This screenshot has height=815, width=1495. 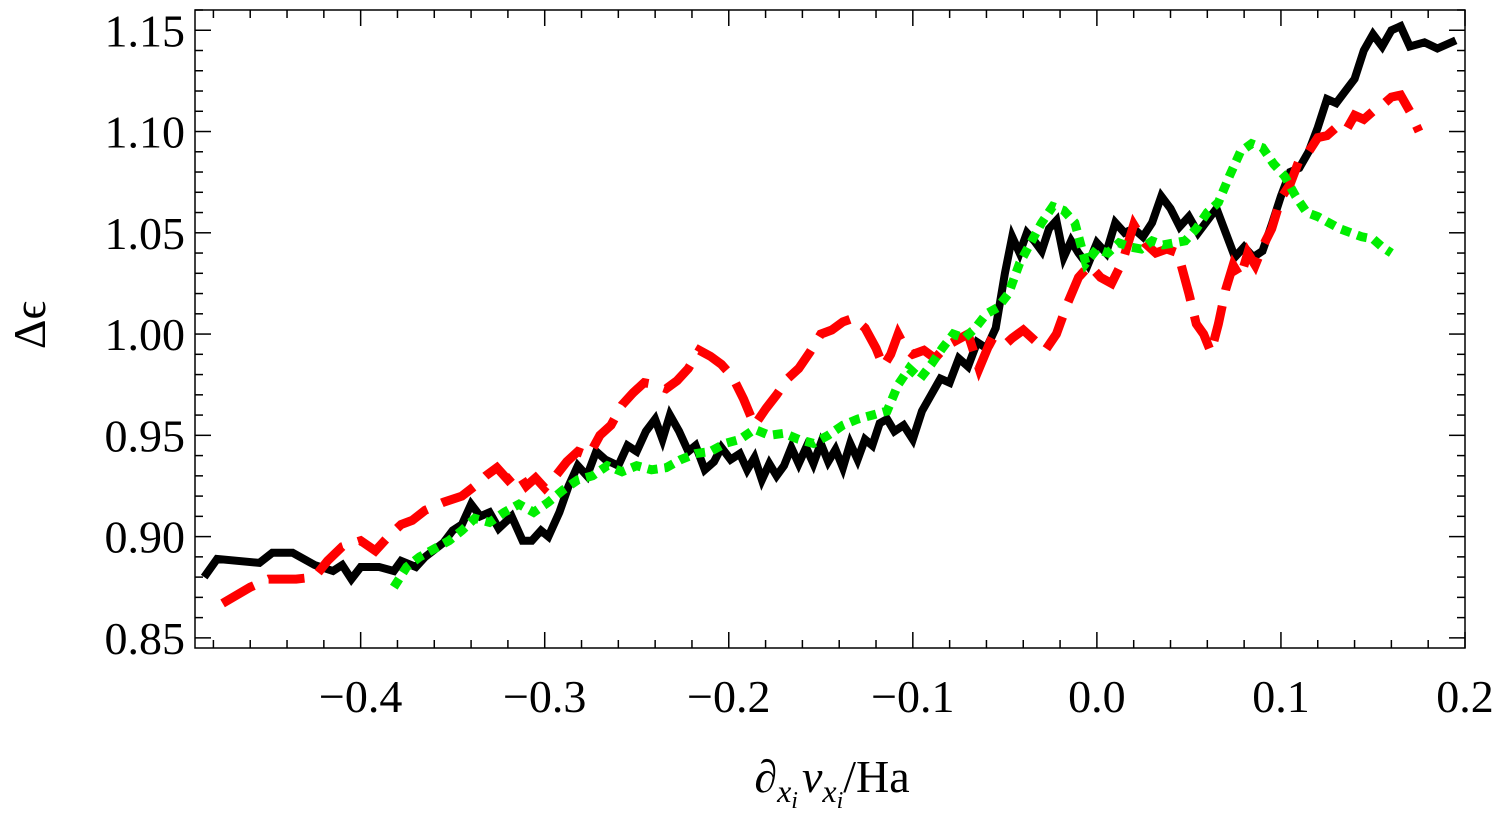 I want to click on y-tick-label: 0.90, so click(x=145, y=537).